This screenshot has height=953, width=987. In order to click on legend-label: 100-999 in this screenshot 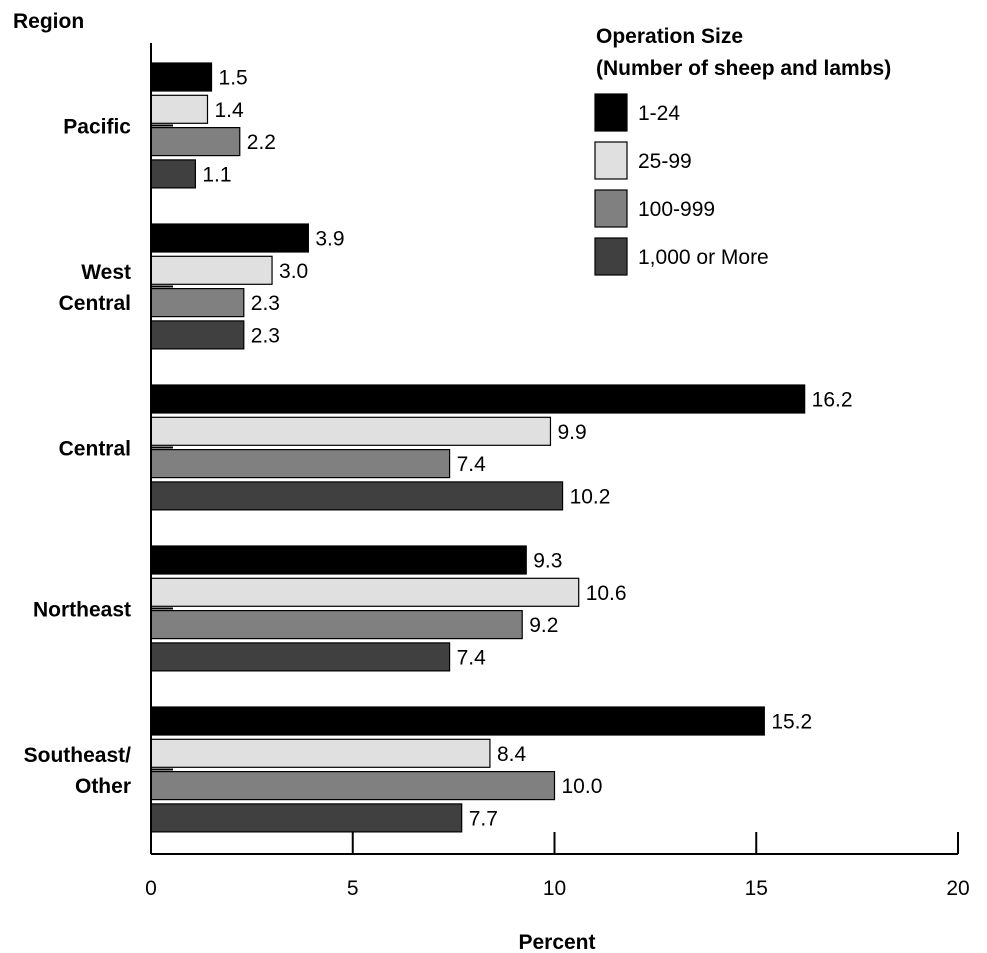, I will do `click(676, 209)`.